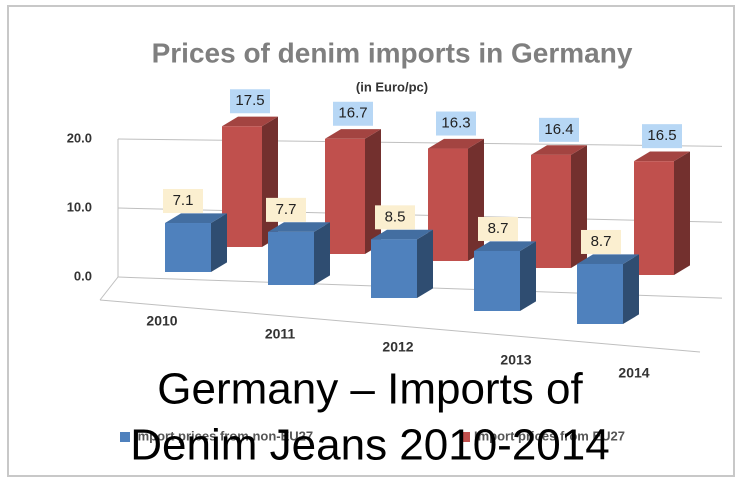  I want to click on value-label: 16.7, so click(352, 113).